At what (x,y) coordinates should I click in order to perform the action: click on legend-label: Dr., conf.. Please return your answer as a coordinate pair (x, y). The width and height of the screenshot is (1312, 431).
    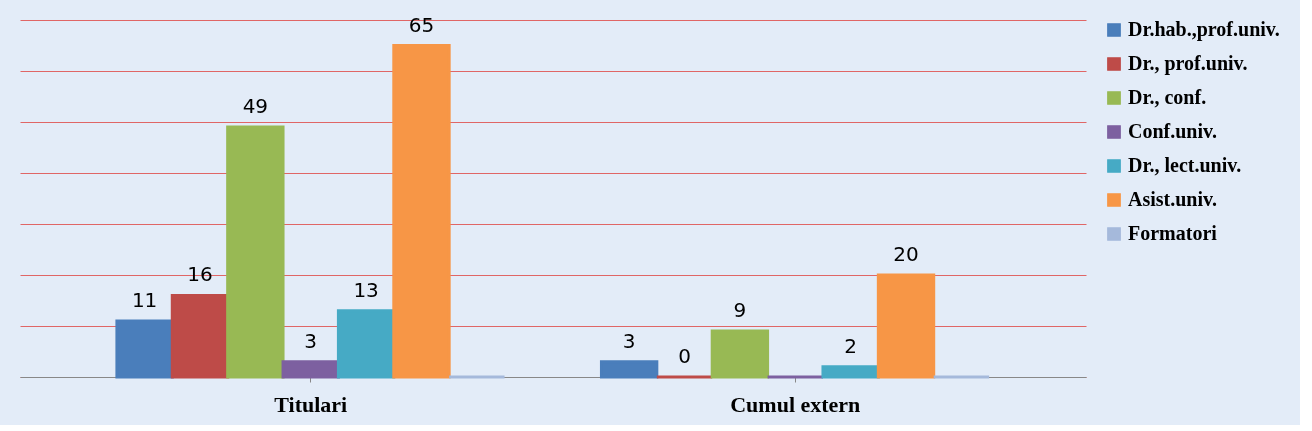
    Looking at the image, I should click on (1167, 97).